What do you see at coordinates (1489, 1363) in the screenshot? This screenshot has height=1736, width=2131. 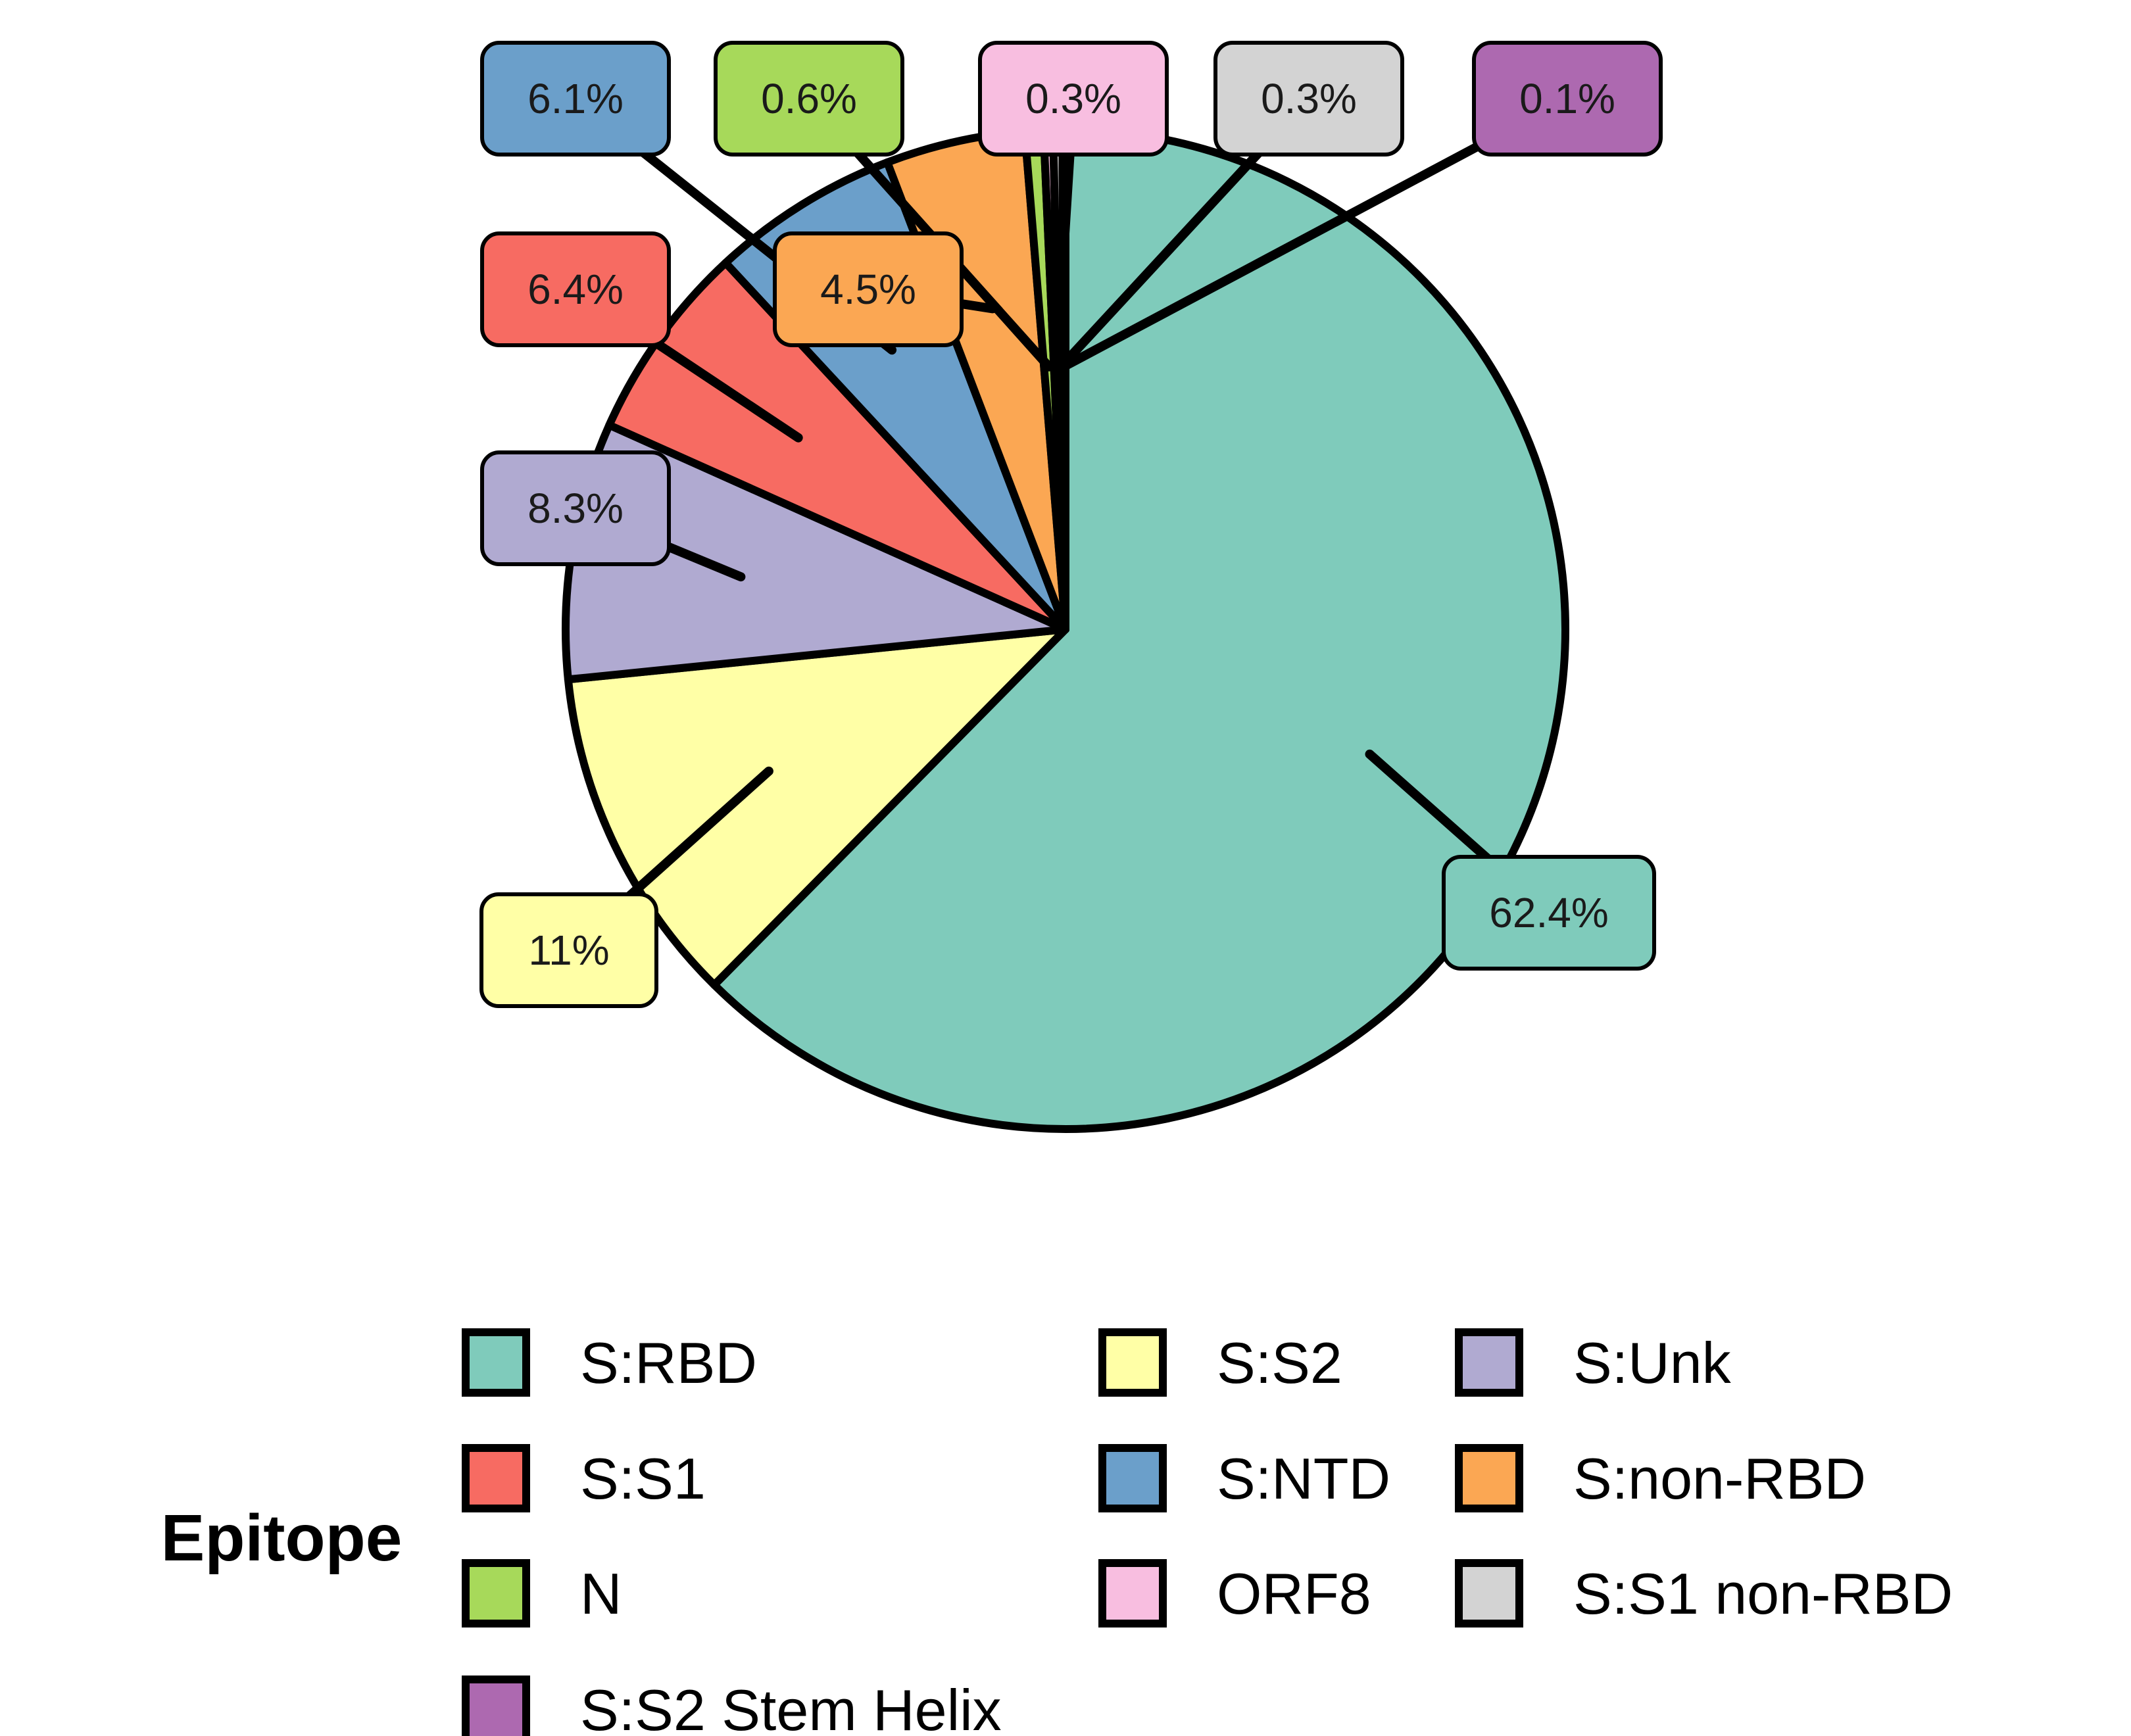 I see `legend-key-s-unk` at bounding box center [1489, 1363].